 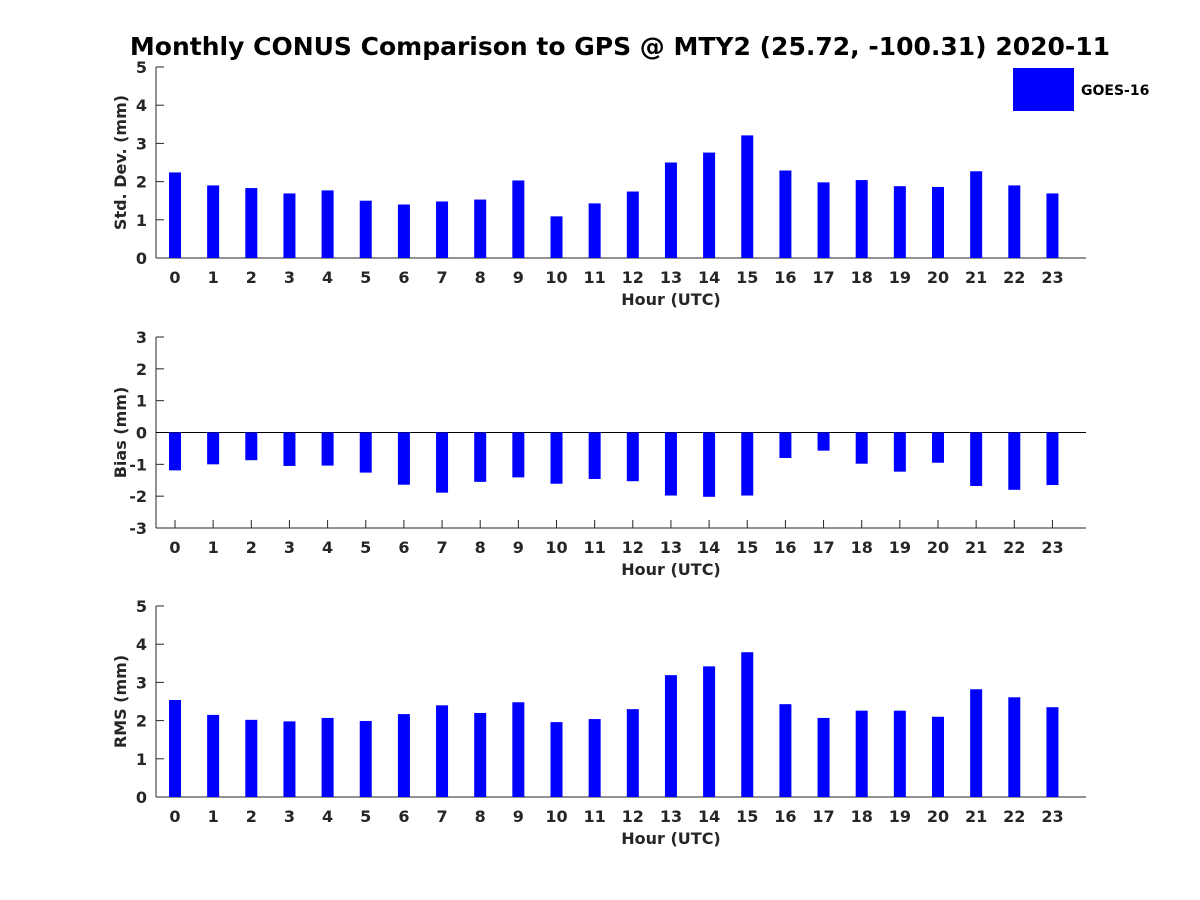 What do you see at coordinates (1014, 816) in the screenshot?
I see `rms-x-tick-label: 22` at bounding box center [1014, 816].